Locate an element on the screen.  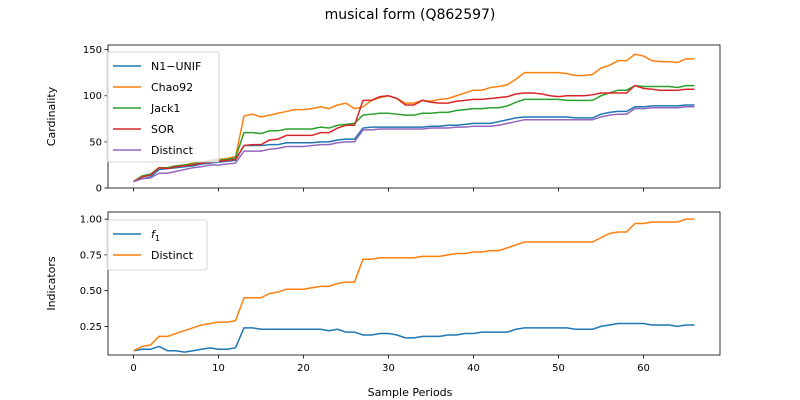
y-axis-label: Indicators is located at coordinates (51, 283).